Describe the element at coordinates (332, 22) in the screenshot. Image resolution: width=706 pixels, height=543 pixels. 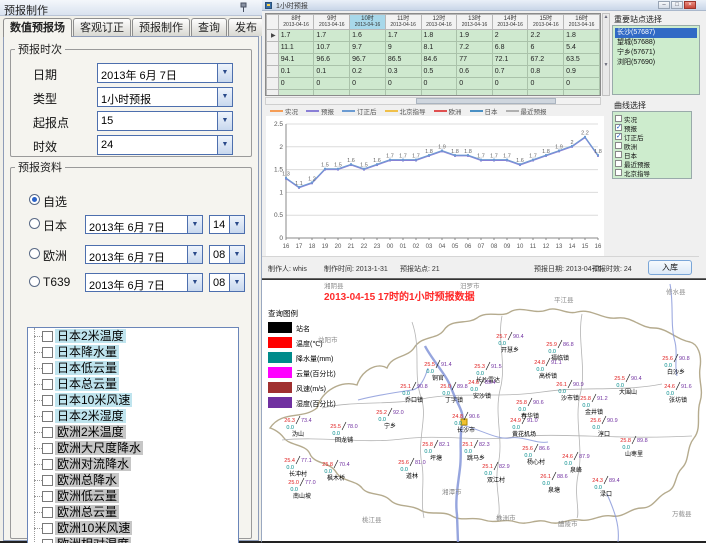
I see `grid-column-header: 9时 2013-04-16` at that location.